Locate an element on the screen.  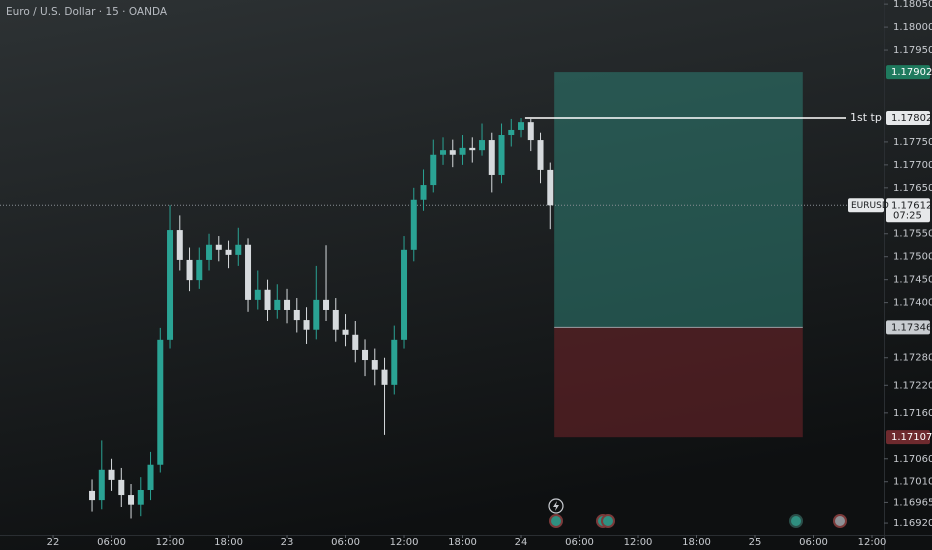
tp-price-label-bg is located at coordinates (908, 118).